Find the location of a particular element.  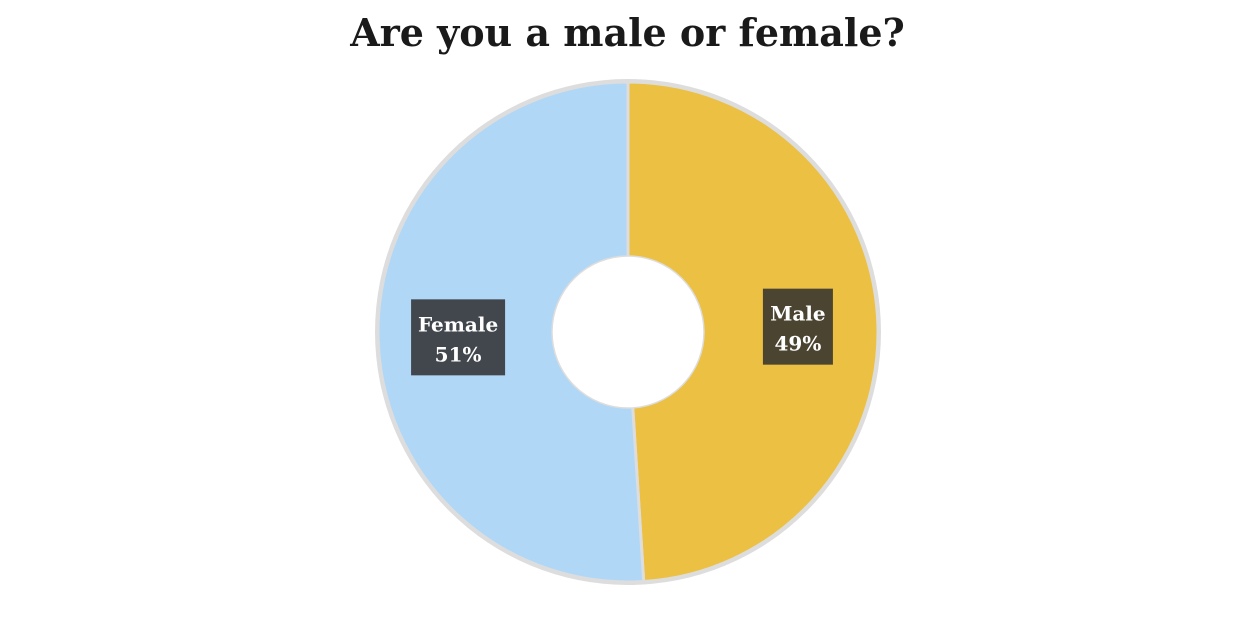

slice-label-male: Male 49% is located at coordinates (797, 326).